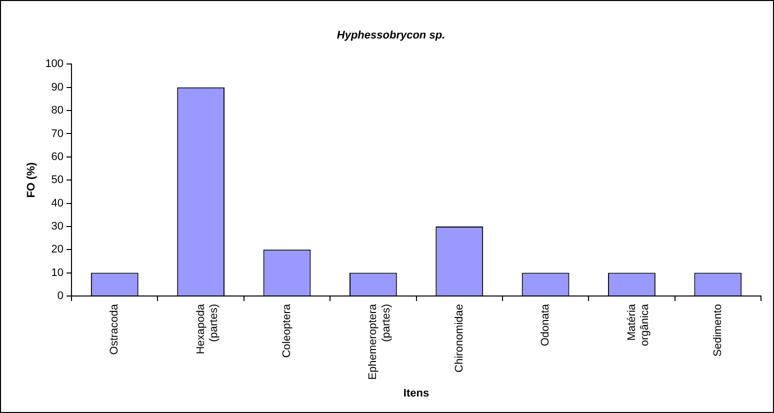 The width and height of the screenshot is (774, 413). What do you see at coordinates (57, 87) in the screenshot?
I see `y-tick-label: 90` at bounding box center [57, 87].